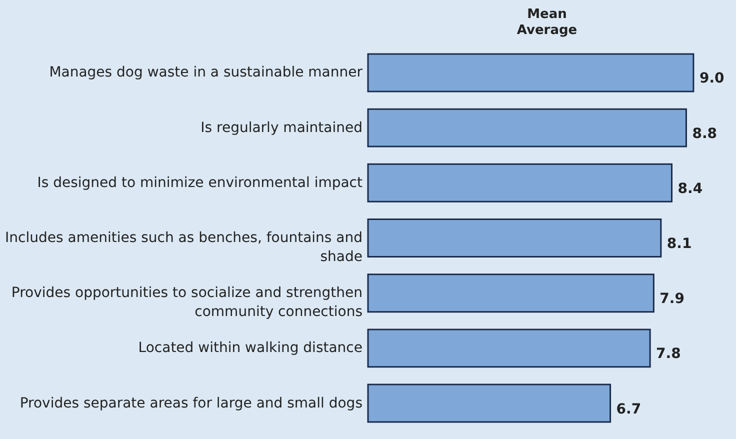  What do you see at coordinates (186, 302) in the screenshot?
I see `y-tick-label: Provides opportunities to socialize and strengthen community connections` at bounding box center [186, 302].